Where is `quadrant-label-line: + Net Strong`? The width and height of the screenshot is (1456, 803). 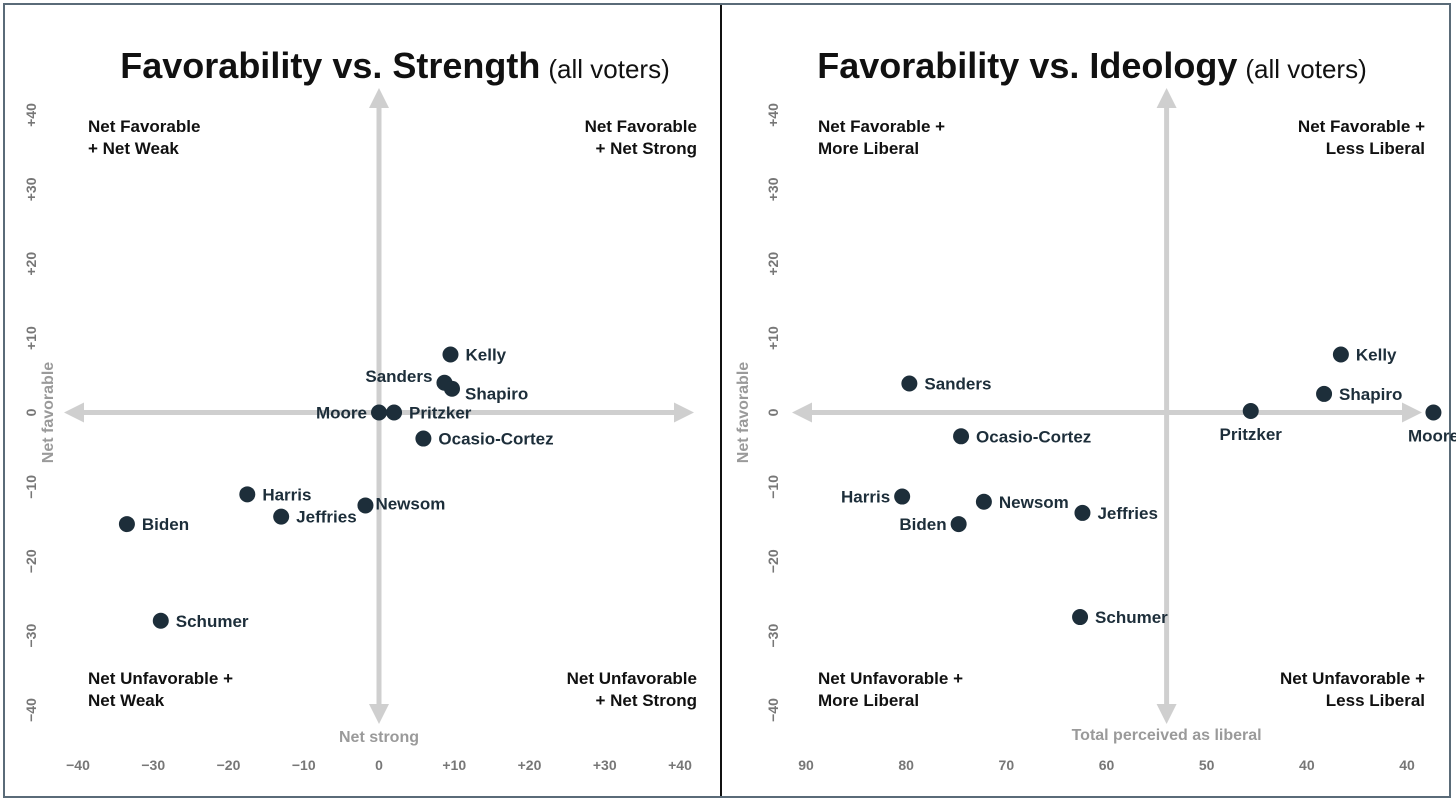 quadrant-label-line: + Net Strong is located at coordinates (646, 148).